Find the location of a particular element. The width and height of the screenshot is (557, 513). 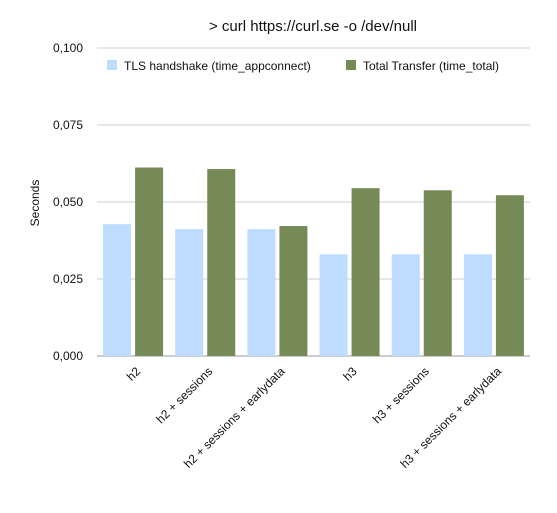

y-tick-label: 0,025 is located at coordinates (68, 279).